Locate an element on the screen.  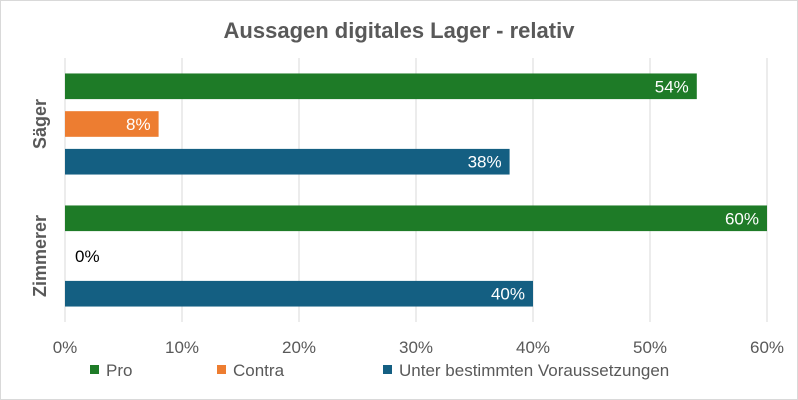
x-tick-label: 30% is located at coordinates (416, 347).